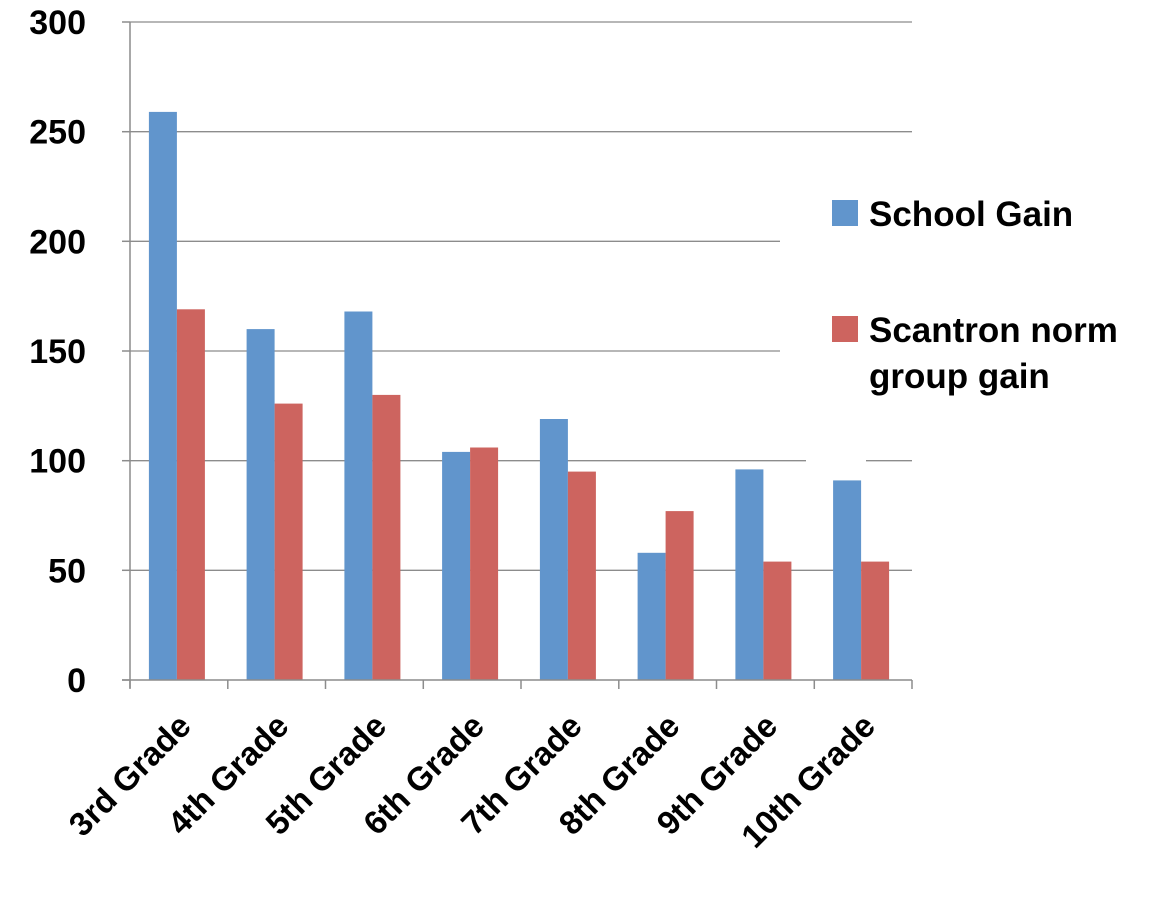 The height and width of the screenshot is (911, 1167). What do you see at coordinates (553, 549) in the screenshot?
I see `bar-school-gain-7th-grade` at bounding box center [553, 549].